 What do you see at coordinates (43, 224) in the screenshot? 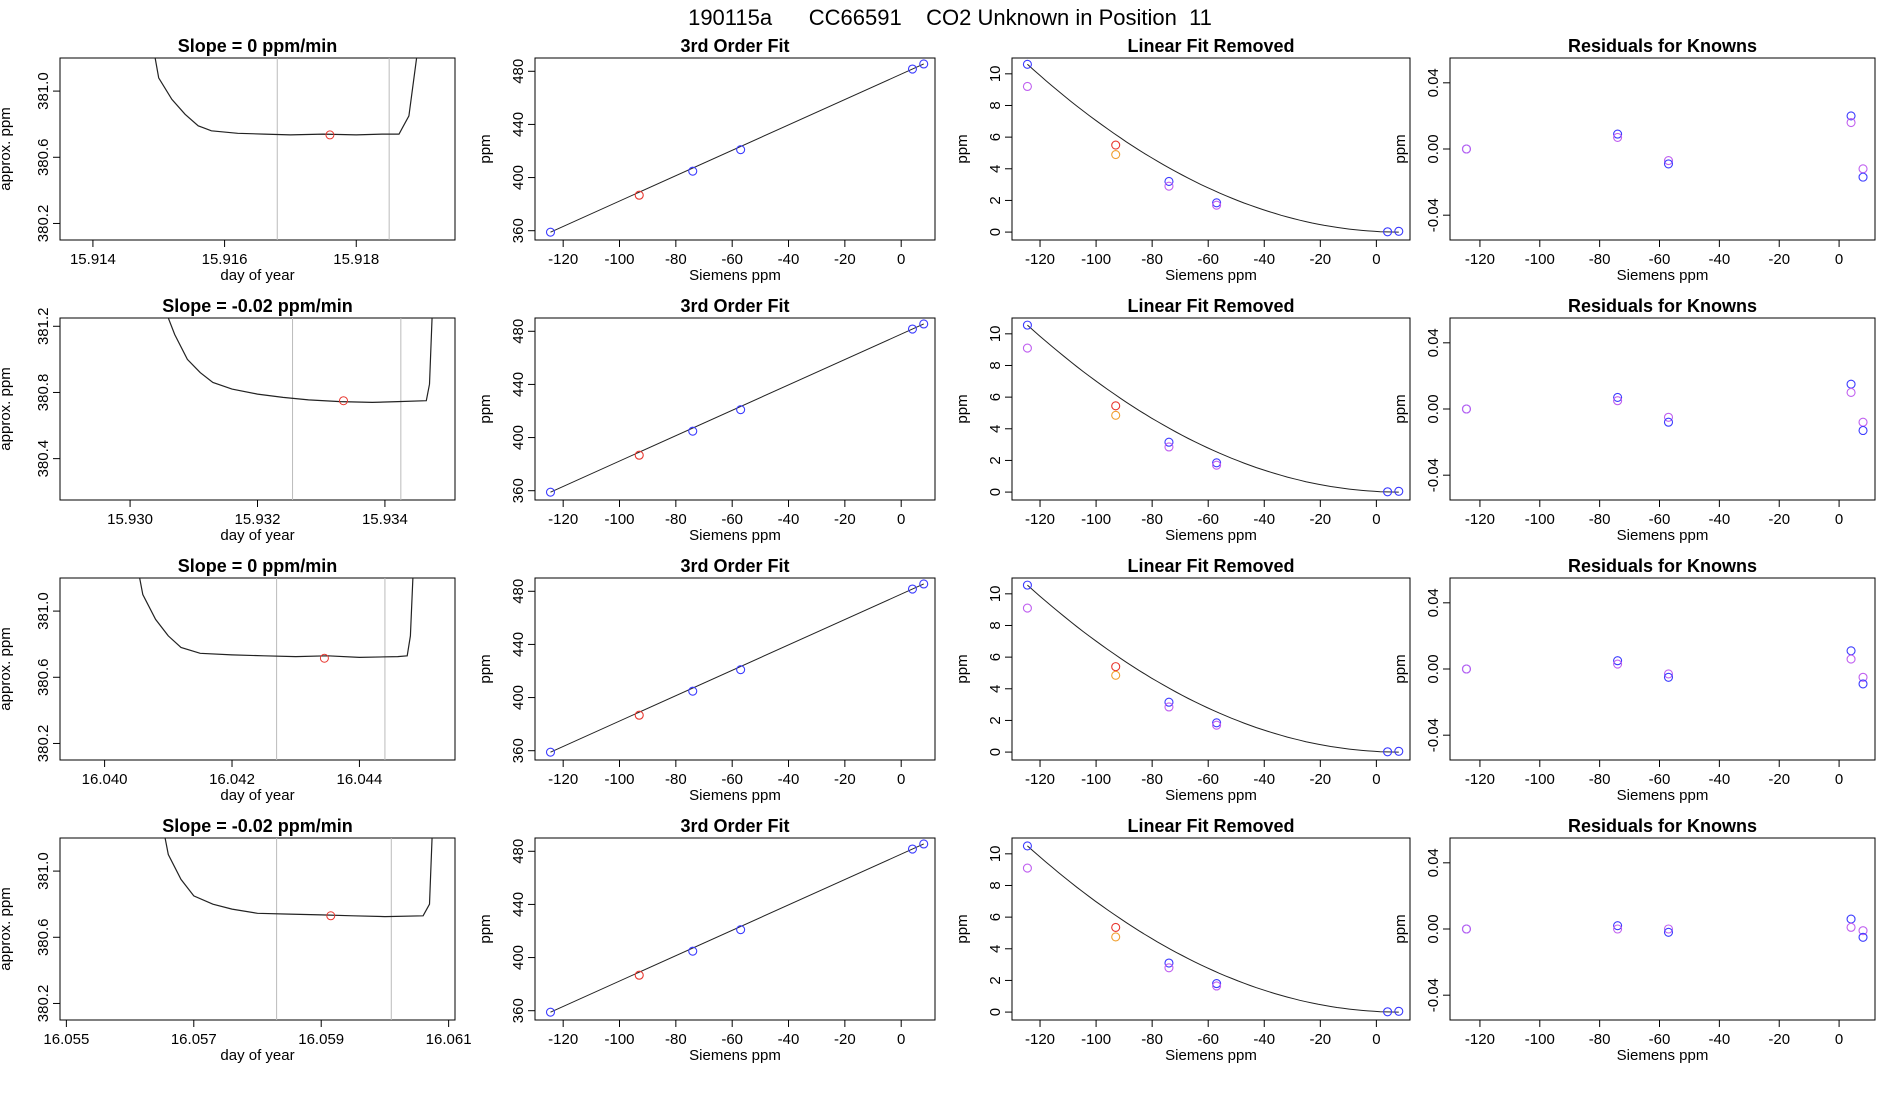
I see `y-tick-label: 380.2` at bounding box center [43, 224].